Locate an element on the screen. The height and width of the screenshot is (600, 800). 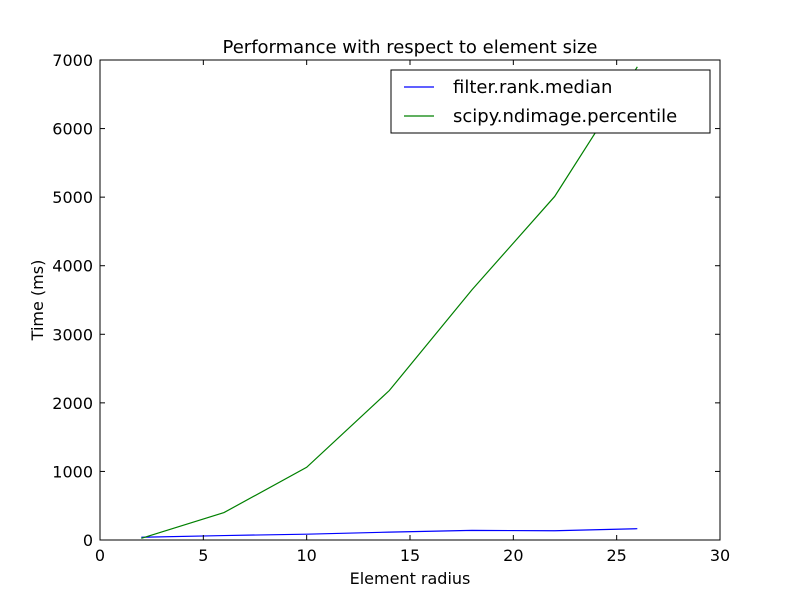
legend-label-scipy-ndimage-percentile: scipy.ndimage.percentile is located at coordinates (565, 116).